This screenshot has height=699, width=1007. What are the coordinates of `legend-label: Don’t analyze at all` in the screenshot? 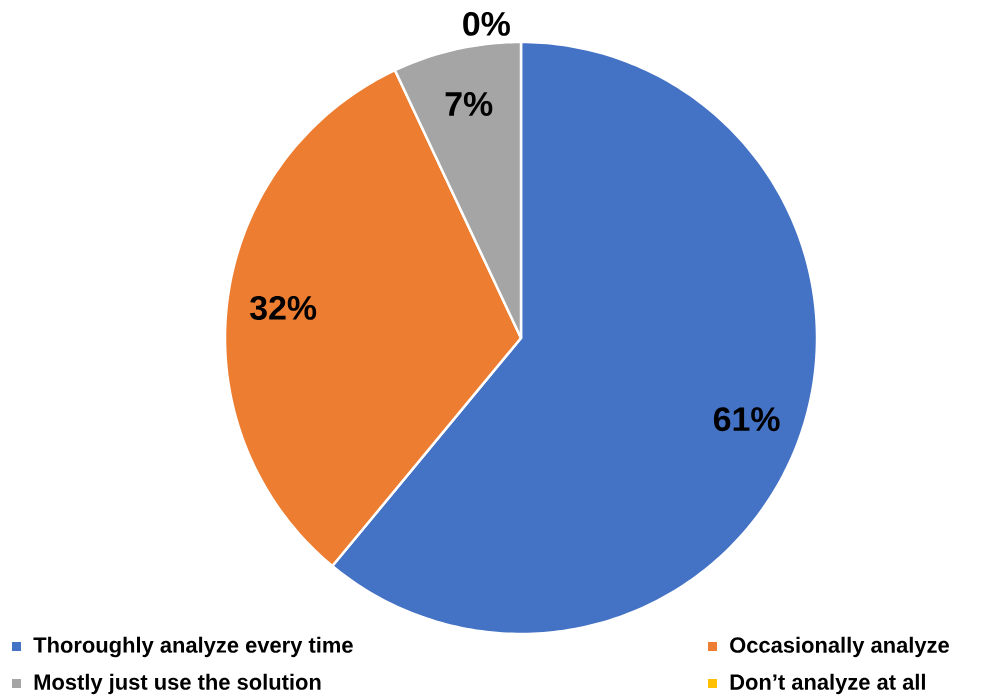 It's located at (827, 684).